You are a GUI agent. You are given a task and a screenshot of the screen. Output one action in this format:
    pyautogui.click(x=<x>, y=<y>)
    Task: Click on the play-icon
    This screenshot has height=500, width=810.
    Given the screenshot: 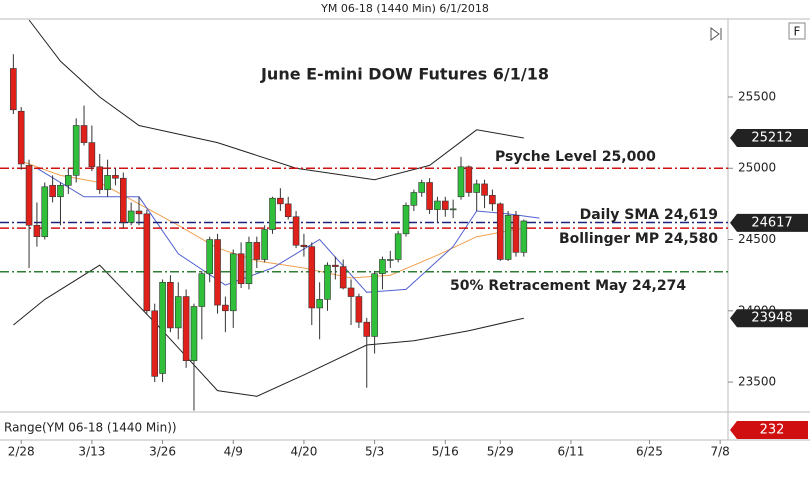 What is the action you would take?
    pyautogui.click(x=716, y=34)
    